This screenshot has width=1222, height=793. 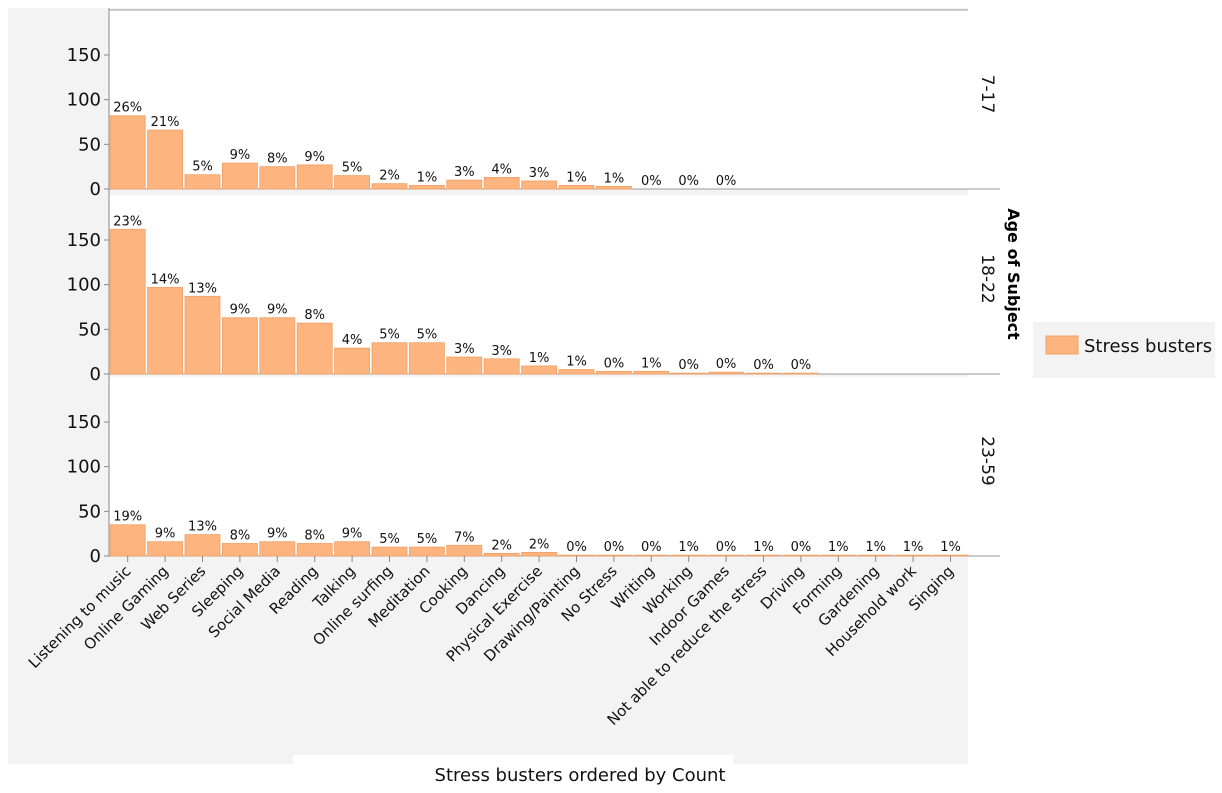 I want to click on legend: Stress busters, so click(x=1124, y=350).